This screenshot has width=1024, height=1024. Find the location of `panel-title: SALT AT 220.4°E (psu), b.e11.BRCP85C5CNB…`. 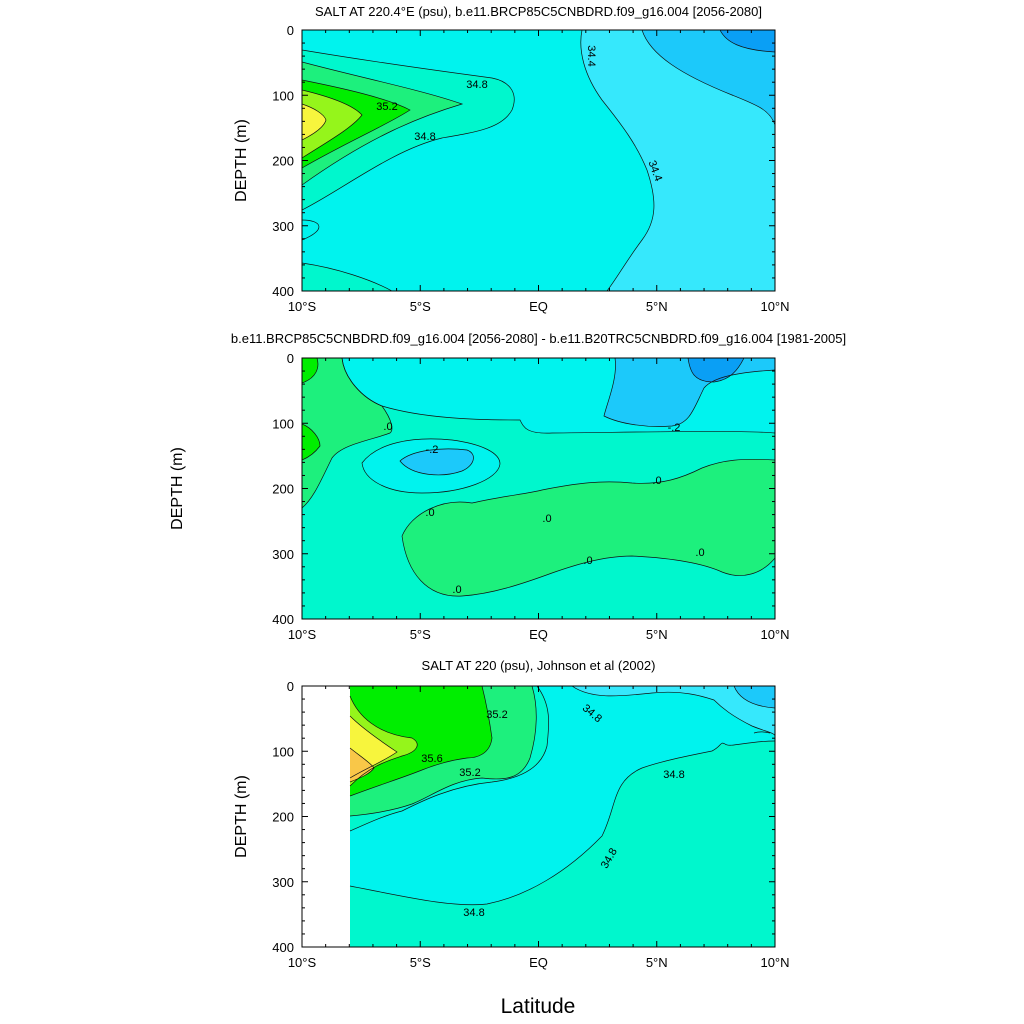

panel-title: SALT AT 220.4°E (psu), b.e11.BRCP85C5CNB… is located at coordinates (538, 11).